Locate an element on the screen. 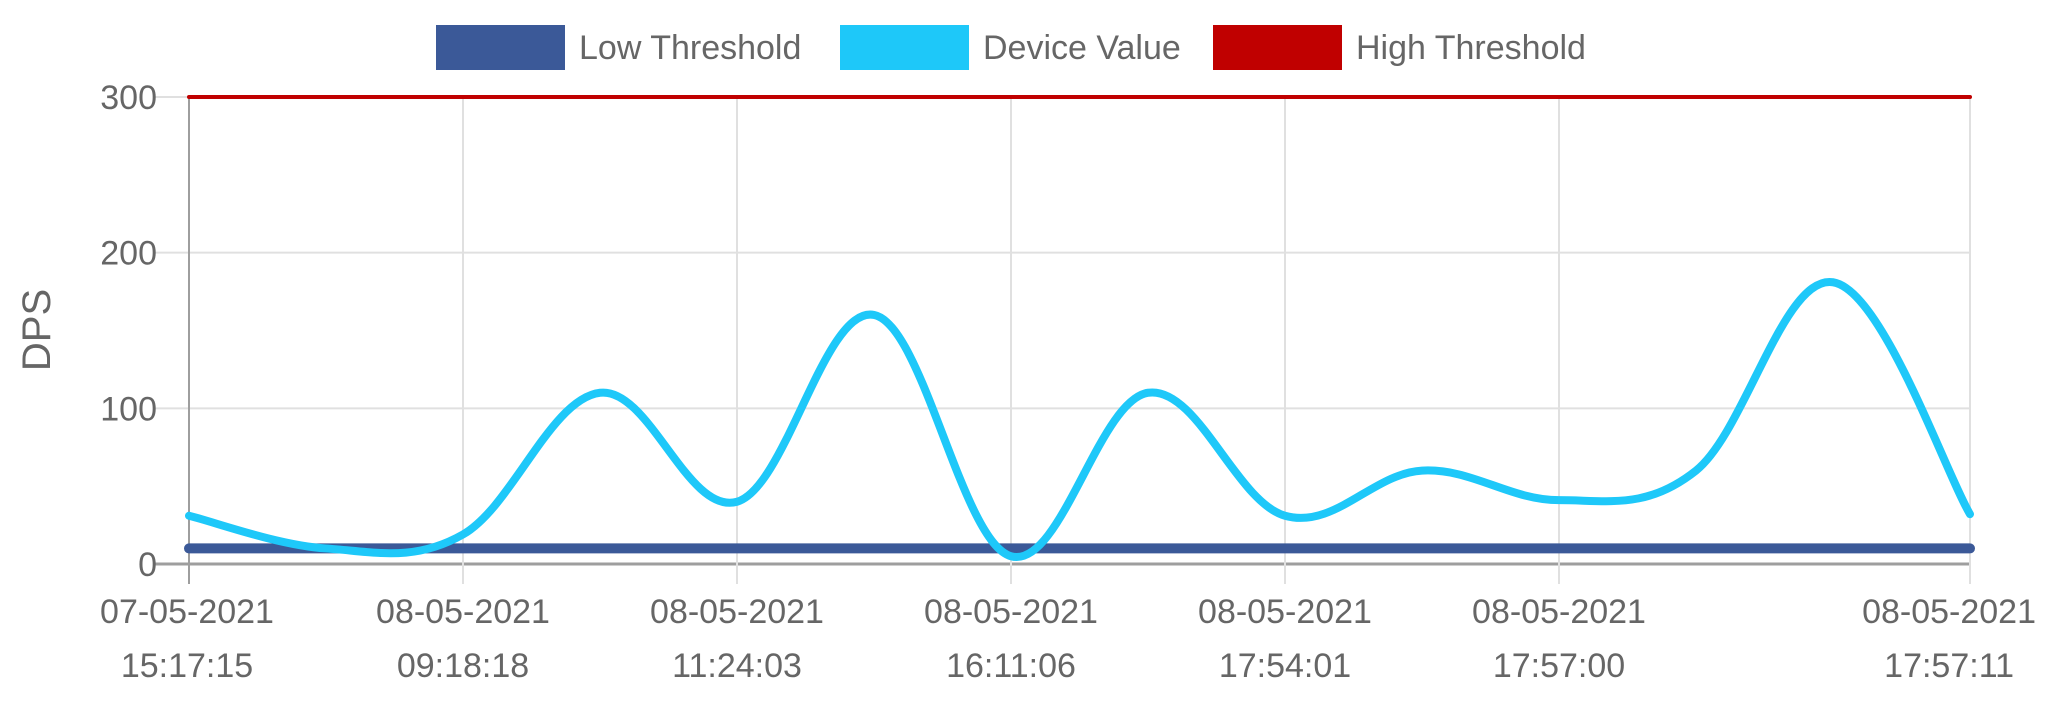  legend-label-device-value: Device Value is located at coordinates (1082, 48).